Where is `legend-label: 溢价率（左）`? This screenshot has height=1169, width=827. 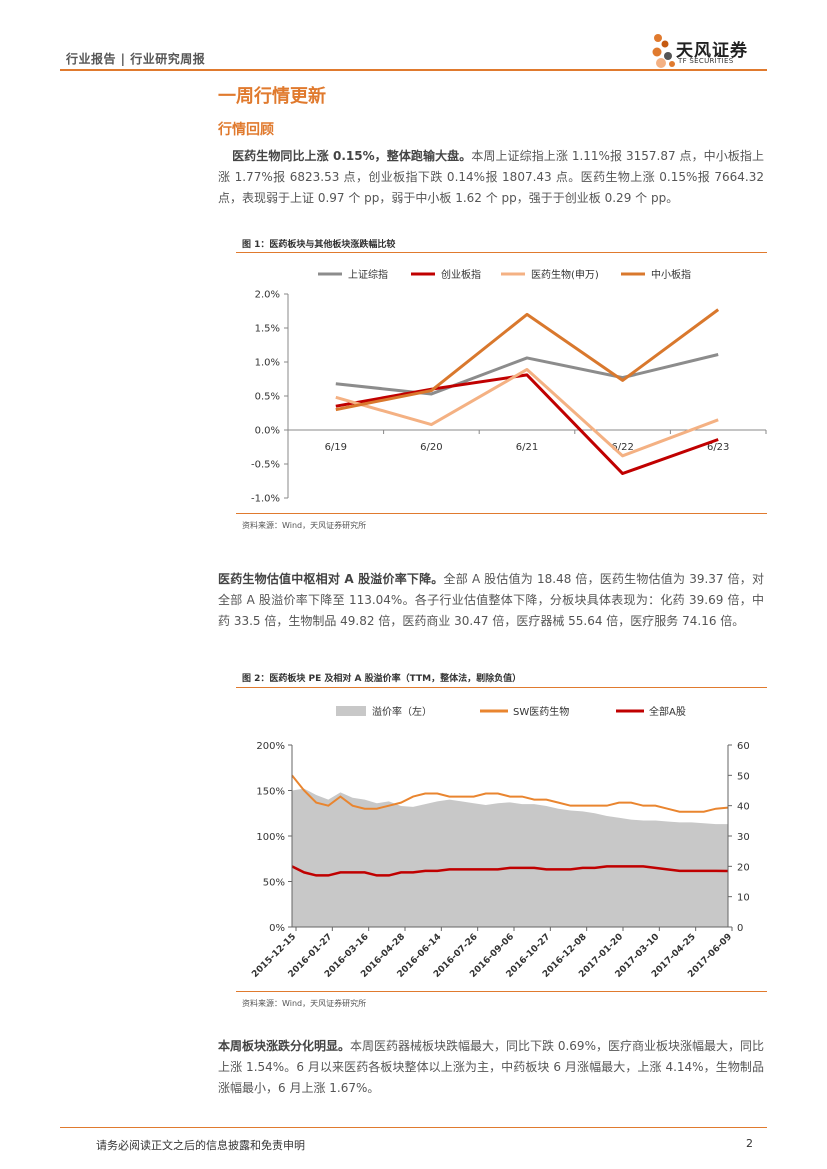
legend-label: 溢价率（左） is located at coordinates (402, 711).